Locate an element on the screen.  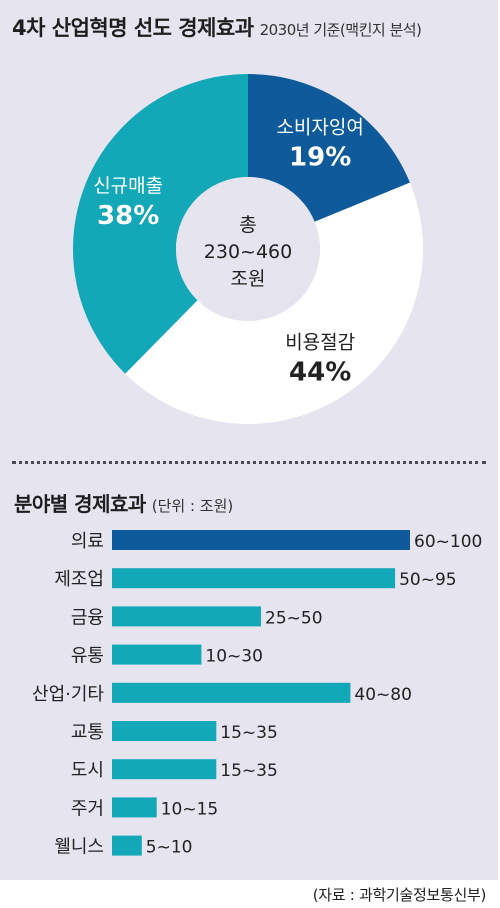
bar-category-label: 산업·기타 is located at coordinates (68, 694).